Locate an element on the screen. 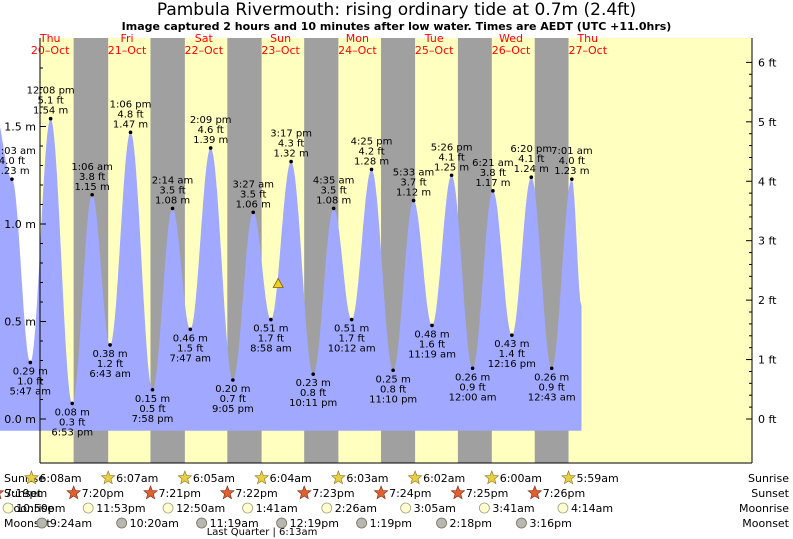  moonset-time: 11:19am is located at coordinates (234, 523).